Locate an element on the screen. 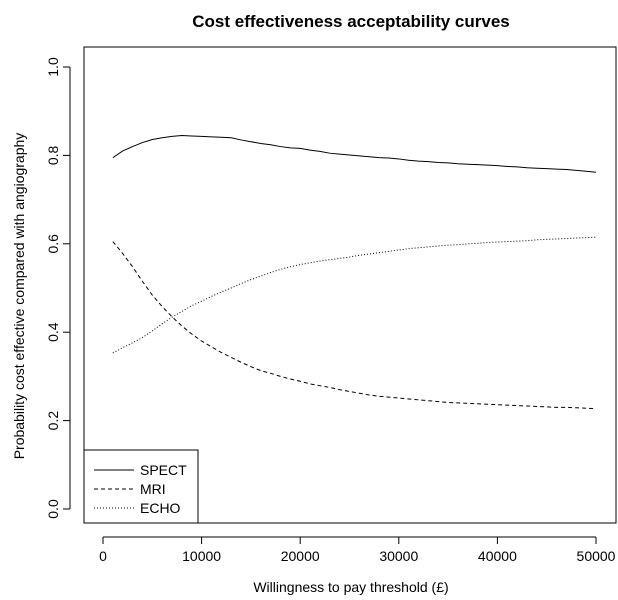 The width and height of the screenshot is (618, 600). x-axis-label: Willingness to pay threshold (£) is located at coordinates (350, 587).